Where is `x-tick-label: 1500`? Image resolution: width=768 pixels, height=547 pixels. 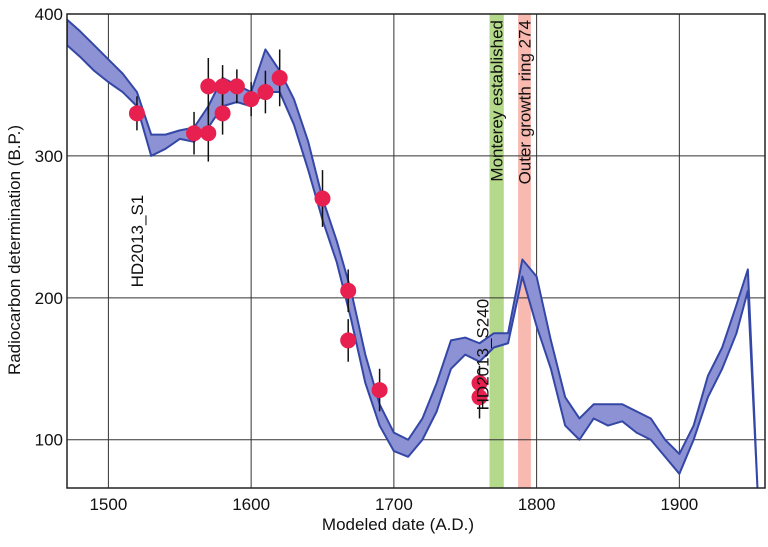 x-tick-label: 1500 is located at coordinates (108, 504).